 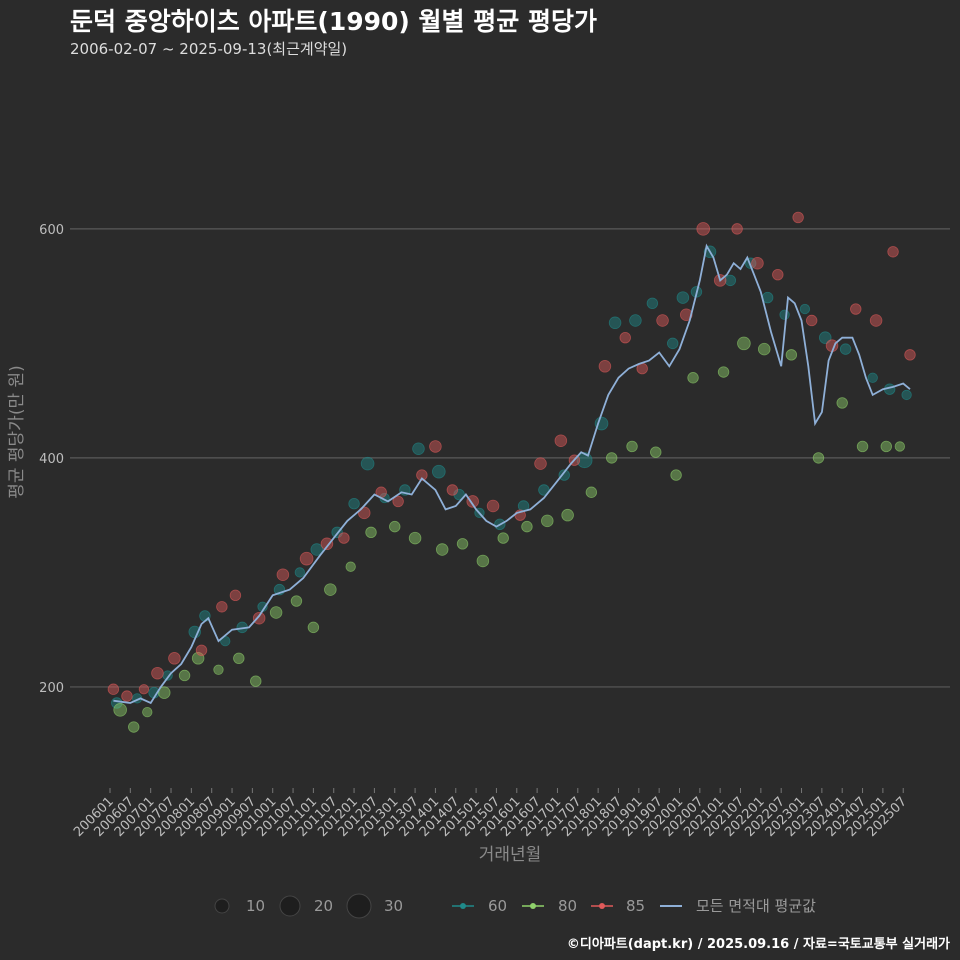 What do you see at coordinates (222, 906) in the screenshot?
I see `legend-size-10-marker` at bounding box center [222, 906].